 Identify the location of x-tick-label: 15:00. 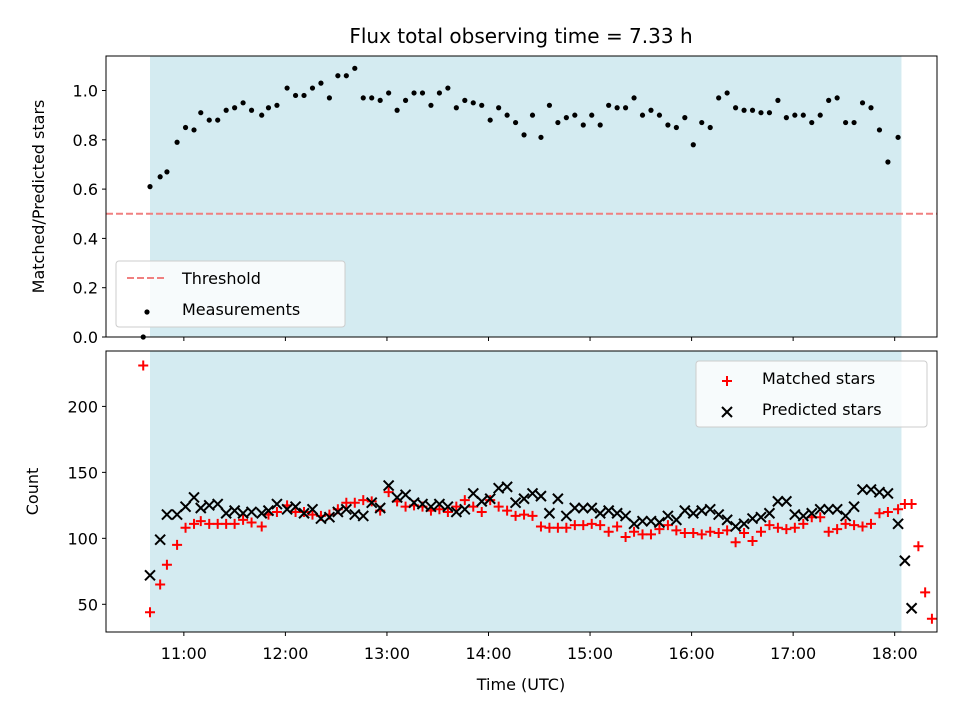
(590, 653).